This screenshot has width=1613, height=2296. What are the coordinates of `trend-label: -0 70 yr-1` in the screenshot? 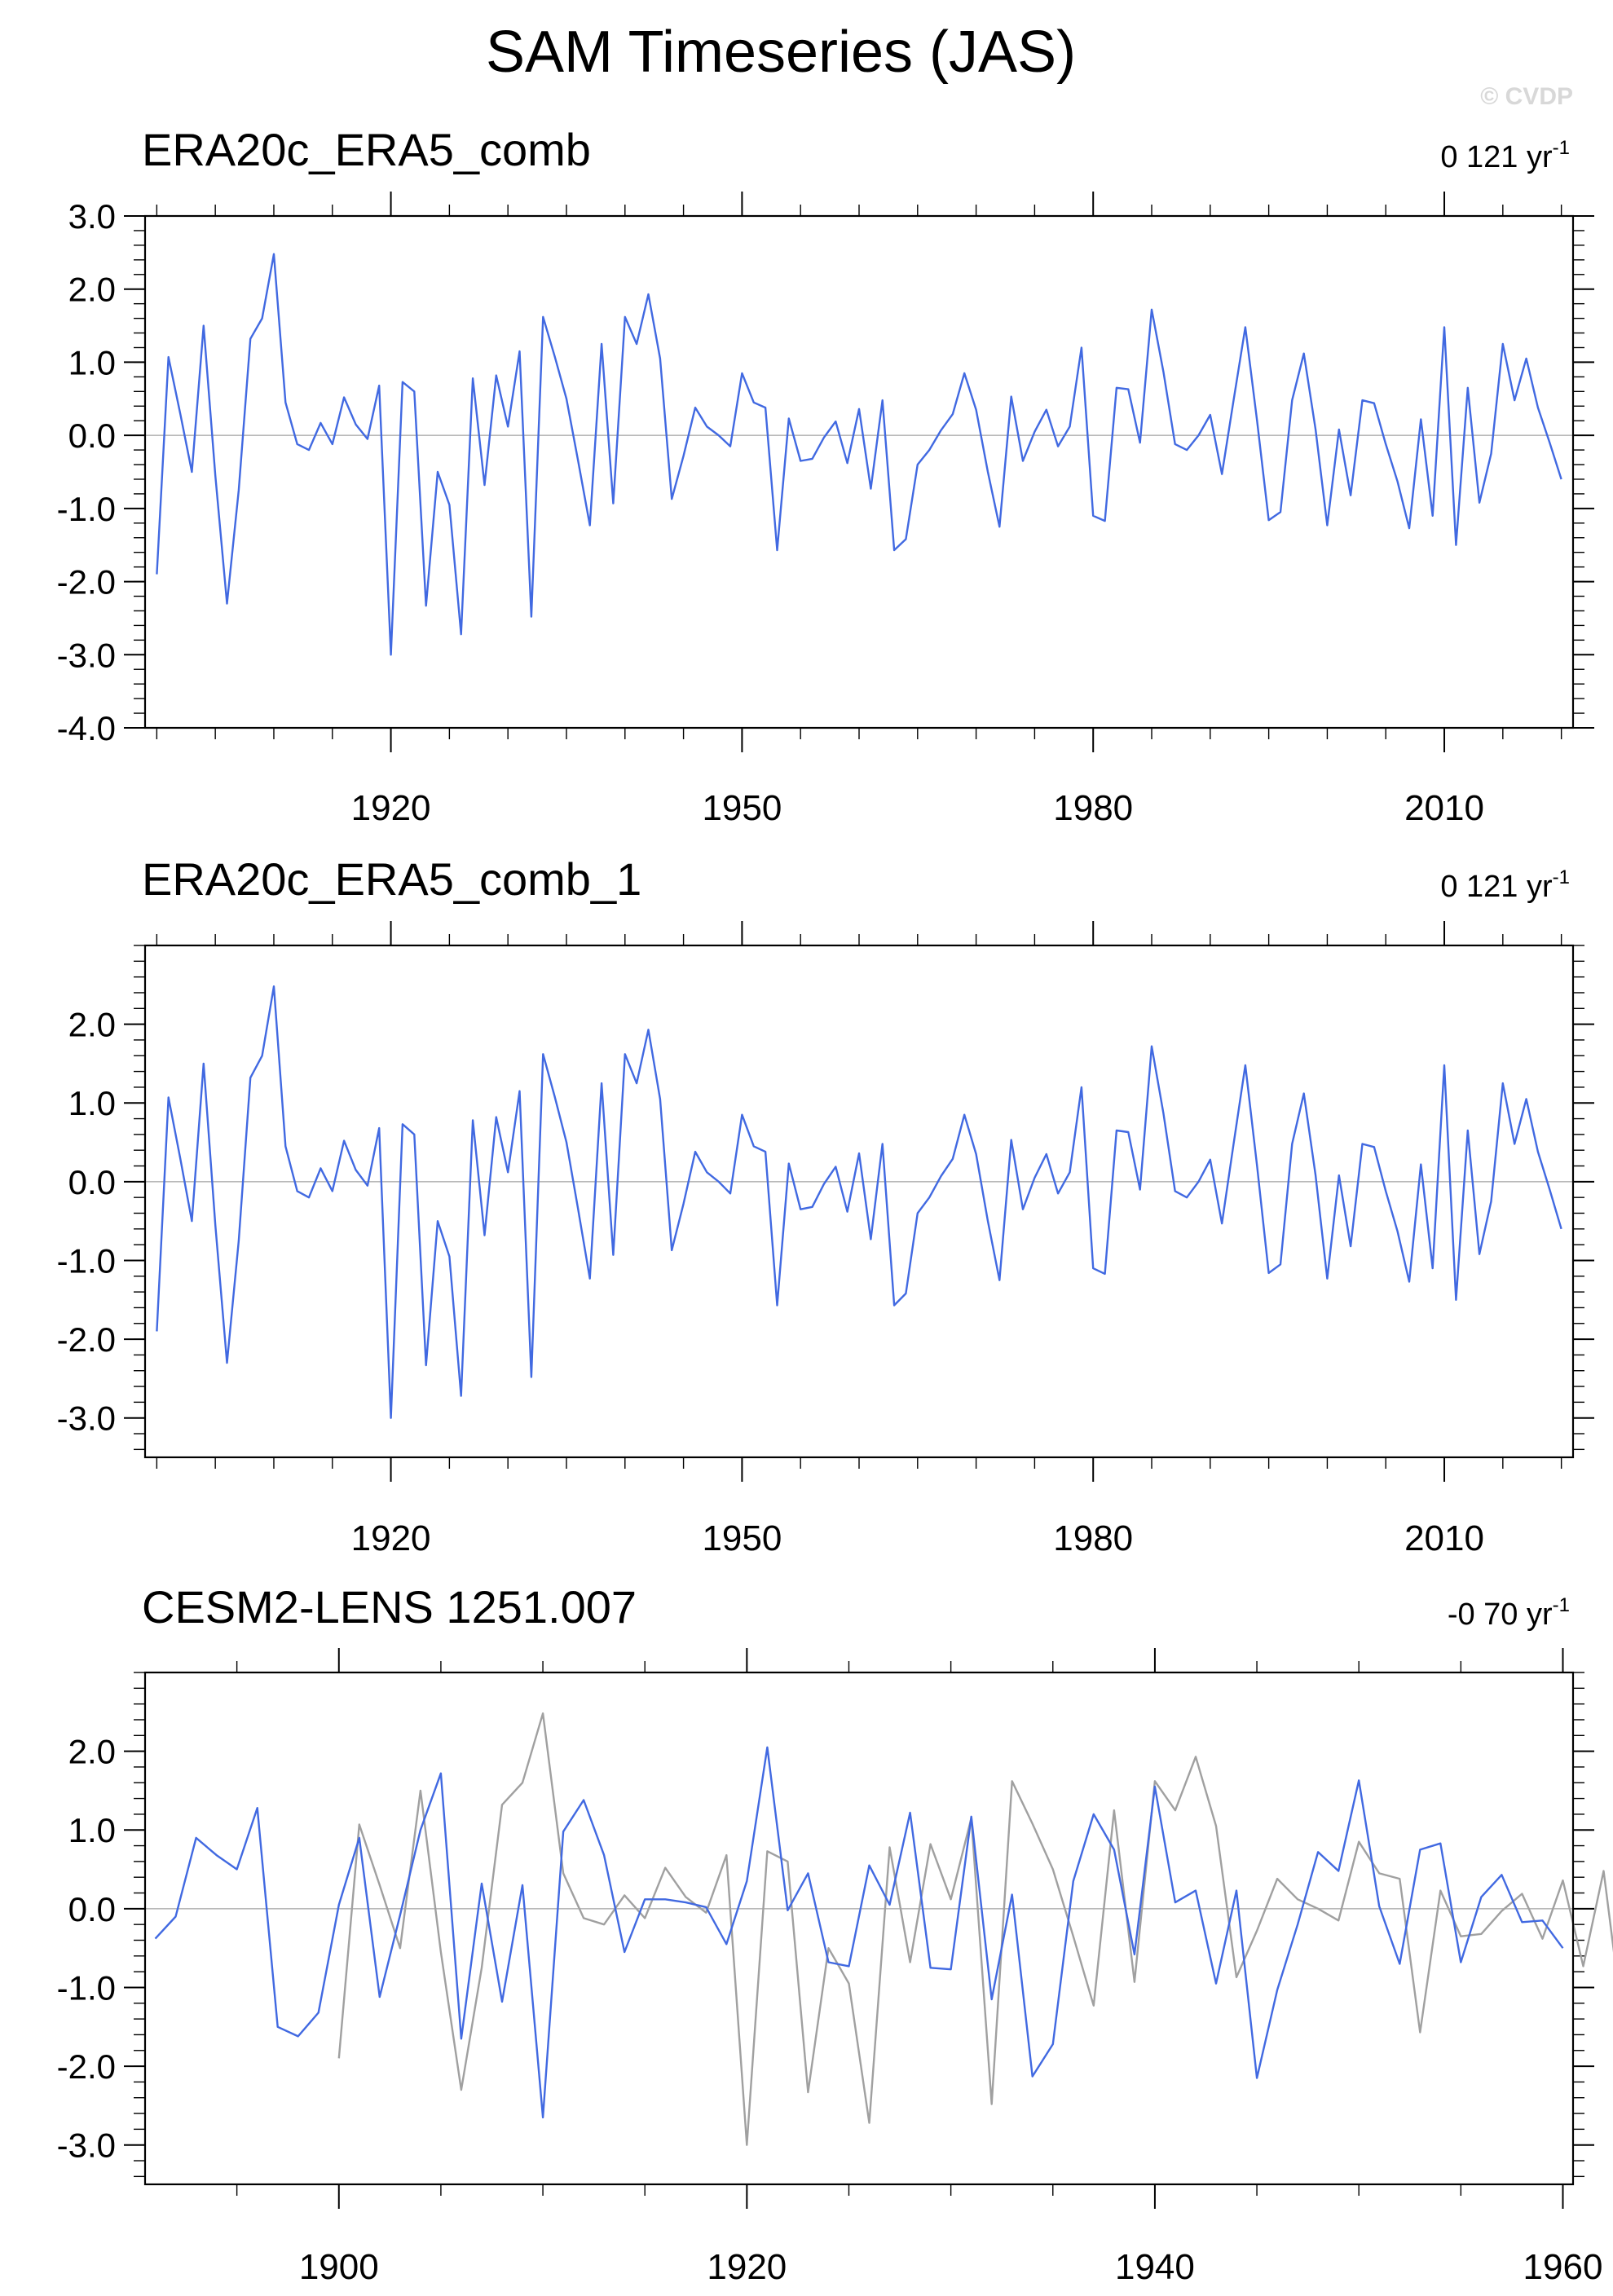 It's located at (1509, 1613).